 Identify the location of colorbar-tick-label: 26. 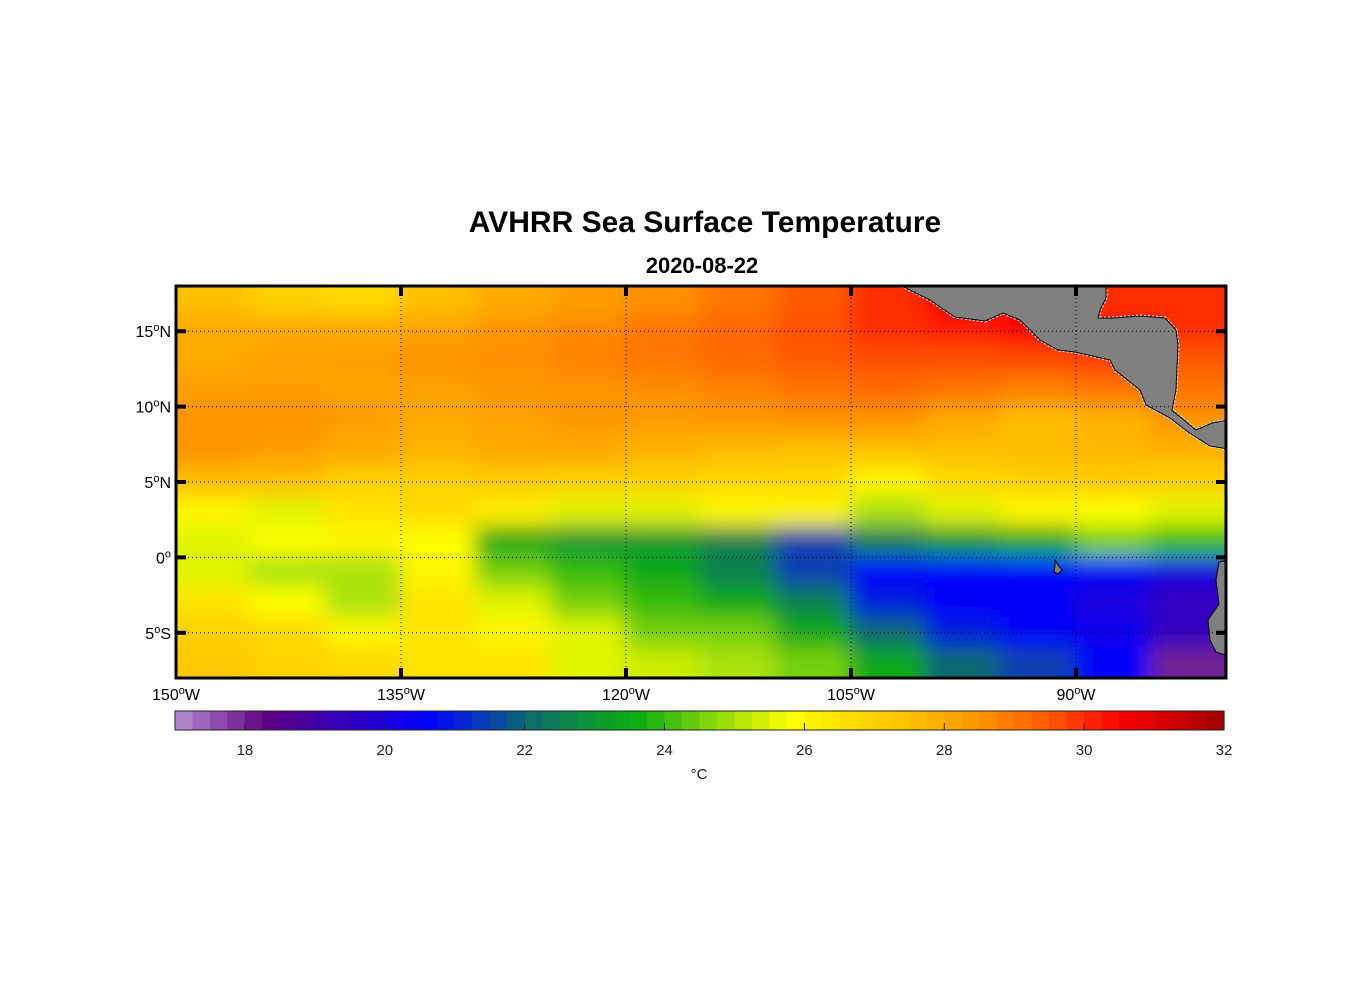
(804, 750).